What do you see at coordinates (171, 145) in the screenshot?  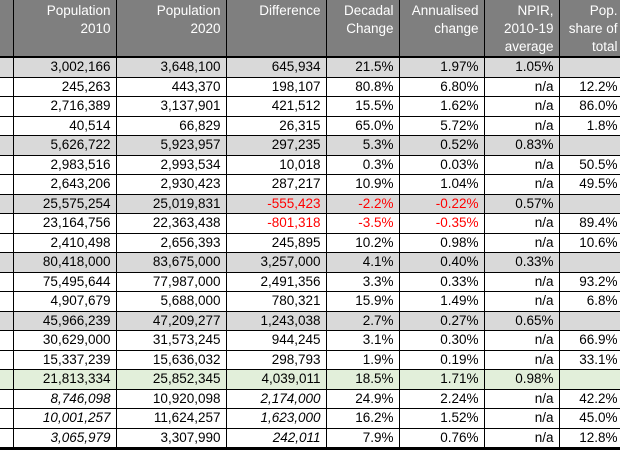 I see `table-cell: 5,923,957` at bounding box center [171, 145].